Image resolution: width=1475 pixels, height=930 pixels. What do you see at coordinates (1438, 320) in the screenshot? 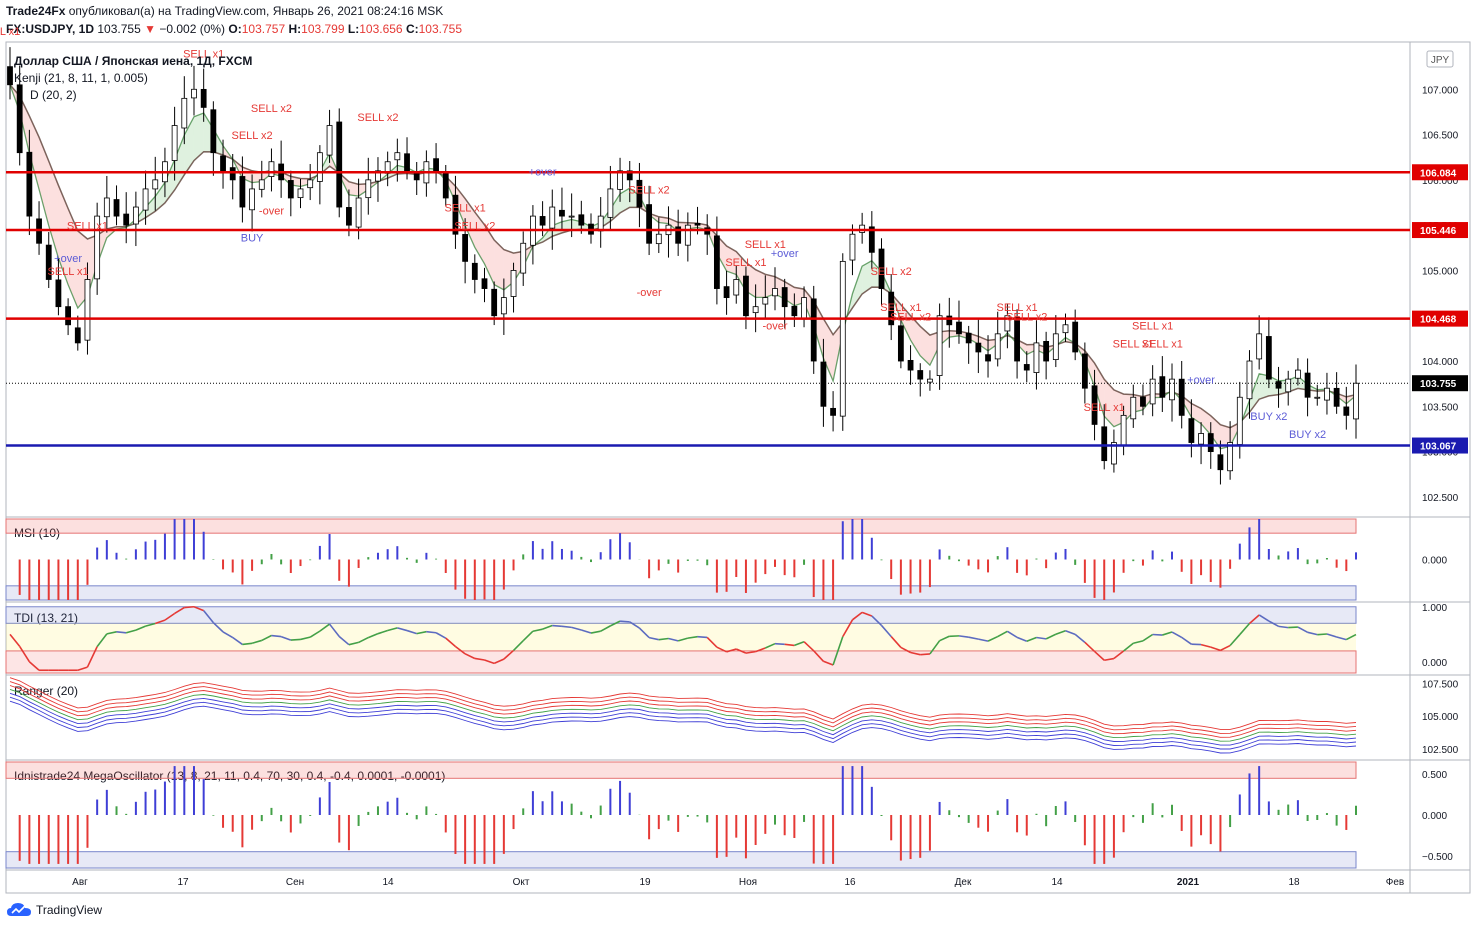
I see `level-price-label: 104.468` at bounding box center [1438, 320].